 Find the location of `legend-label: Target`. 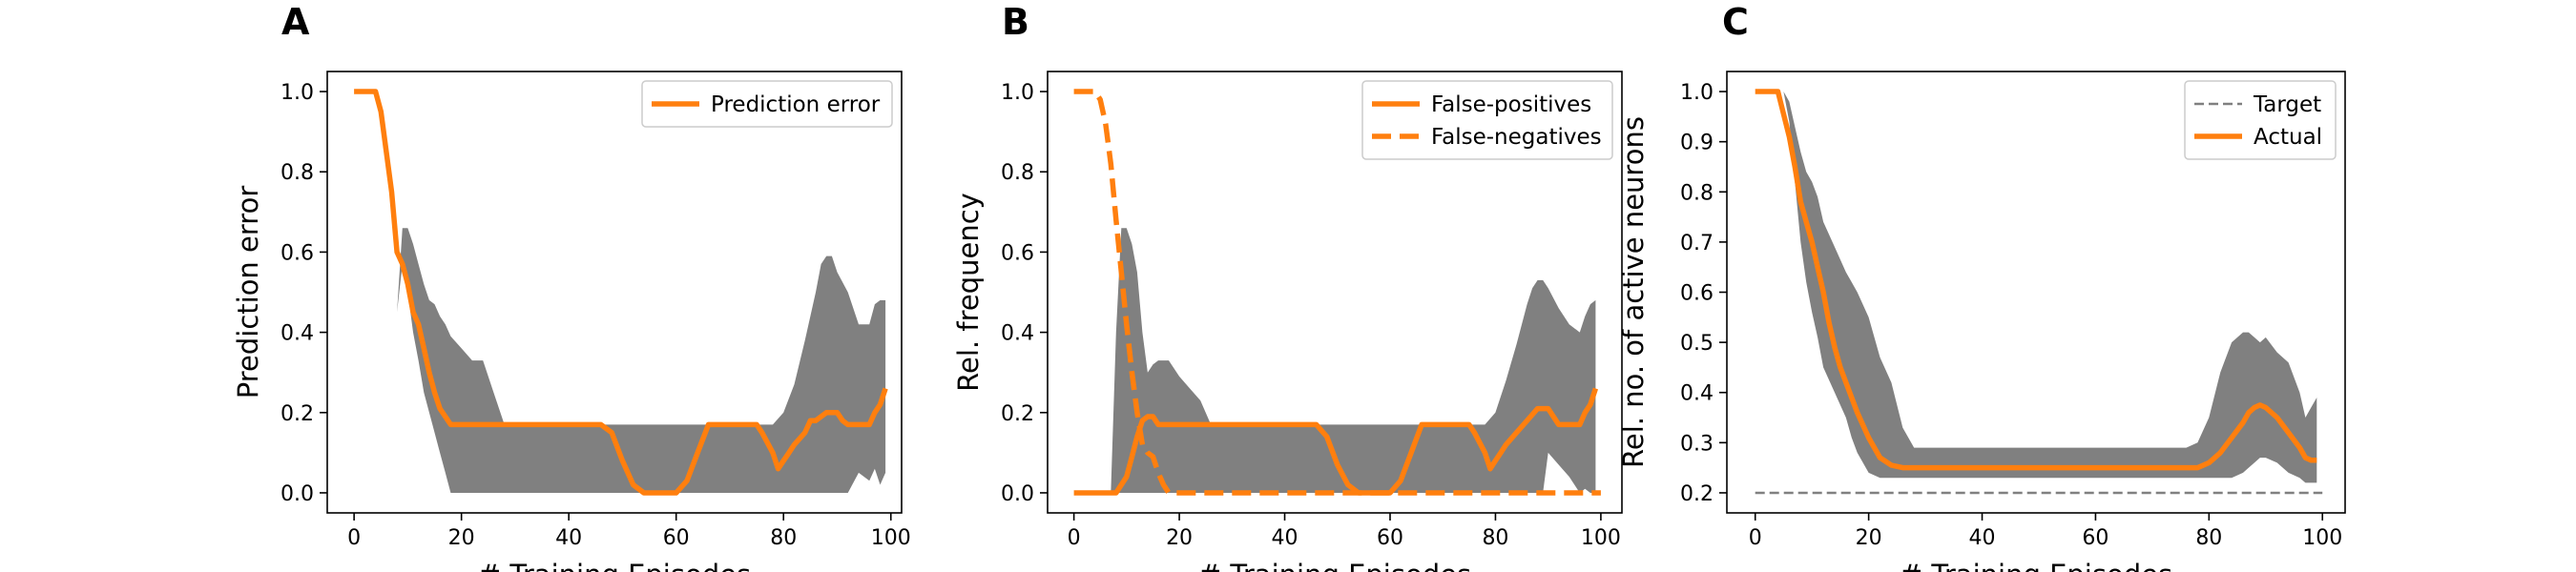

legend-label: Target is located at coordinates (2287, 104).